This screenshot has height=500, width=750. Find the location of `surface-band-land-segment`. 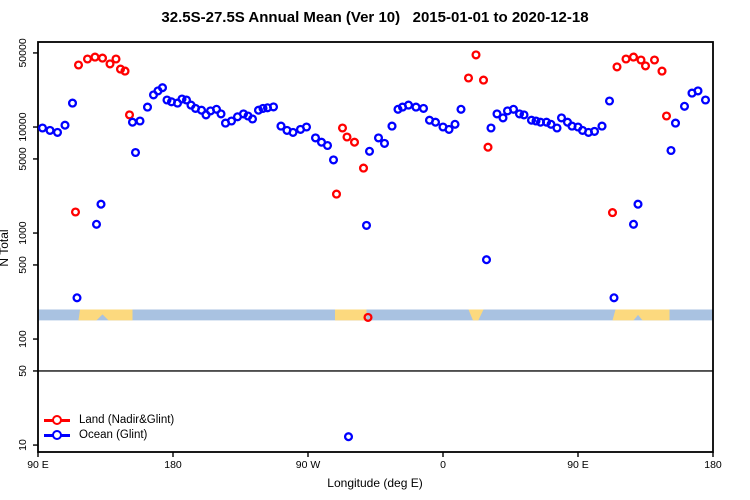

surface-band-land-segment is located at coordinates (476, 315).